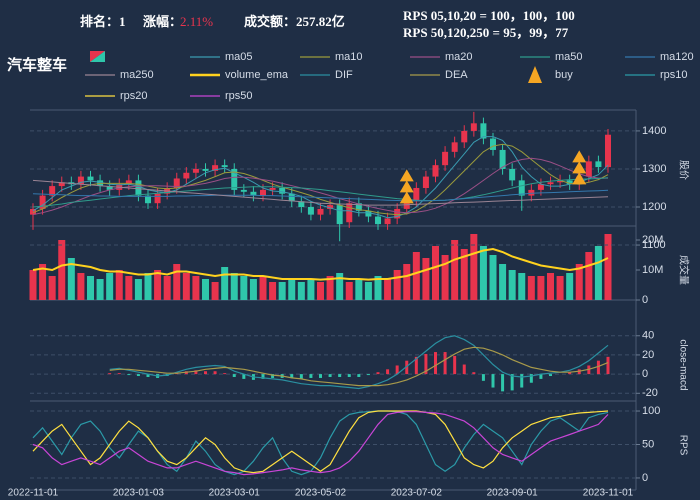 The height and width of the screenshot is (500, 700). What do you see at coordinates (651, 411) in the screenshot?
I see `y-tick-label: 100` at bounding box center [651, 411].